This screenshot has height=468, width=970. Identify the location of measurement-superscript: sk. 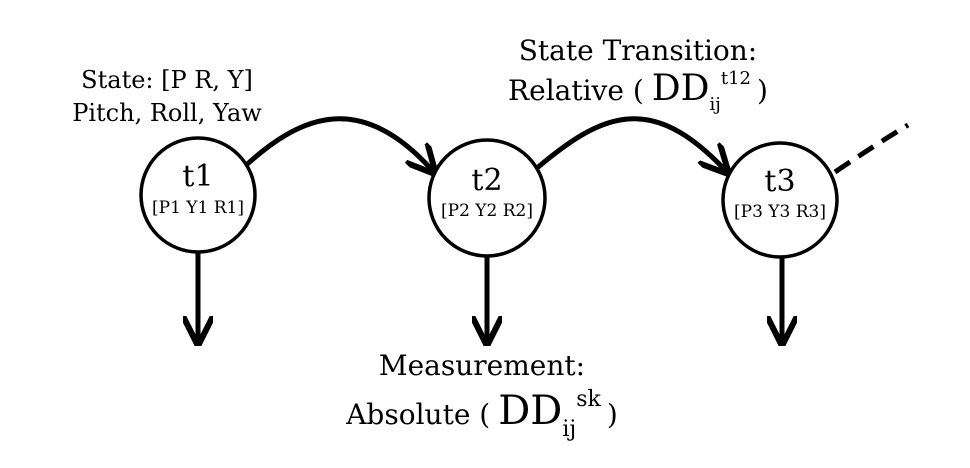
(588, 399).